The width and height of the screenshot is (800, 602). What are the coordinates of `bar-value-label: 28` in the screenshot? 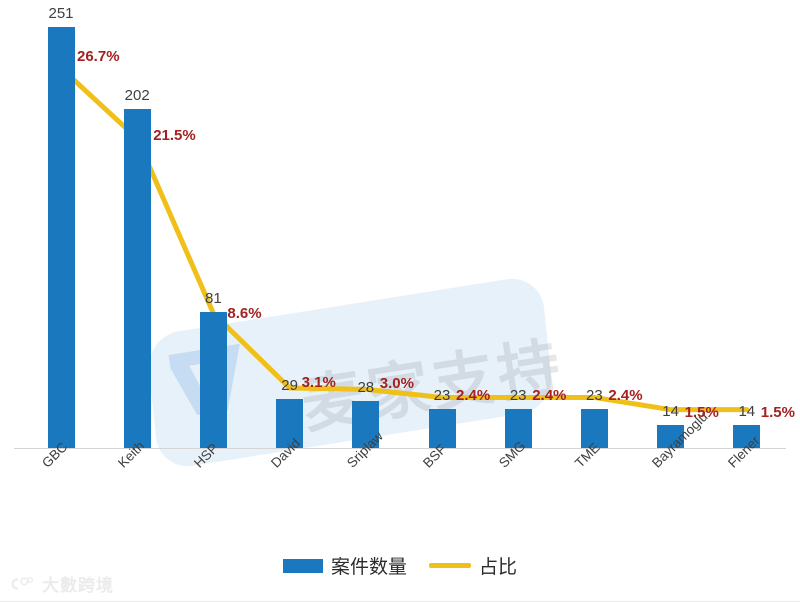 It's located at (366, 388).